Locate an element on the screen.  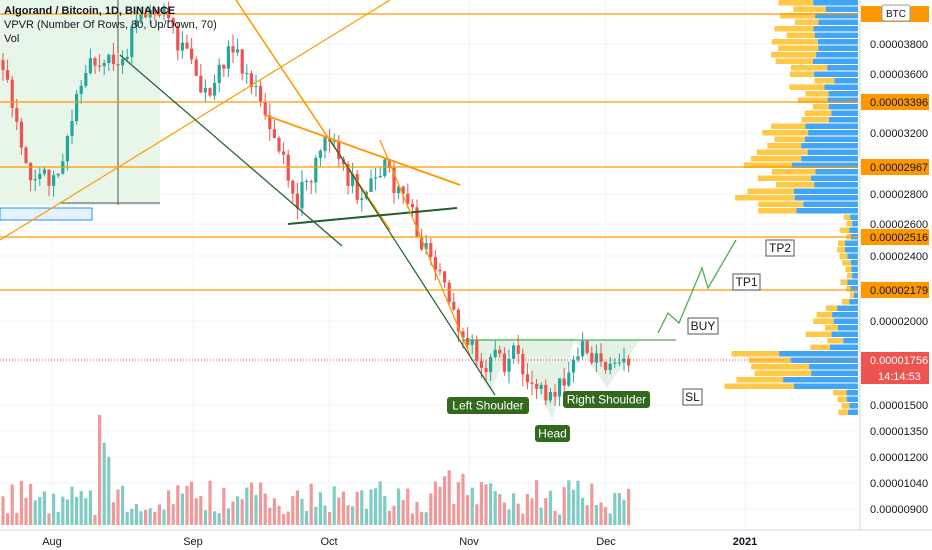
level-price-tag-bg is located at coordinates (895, 290).